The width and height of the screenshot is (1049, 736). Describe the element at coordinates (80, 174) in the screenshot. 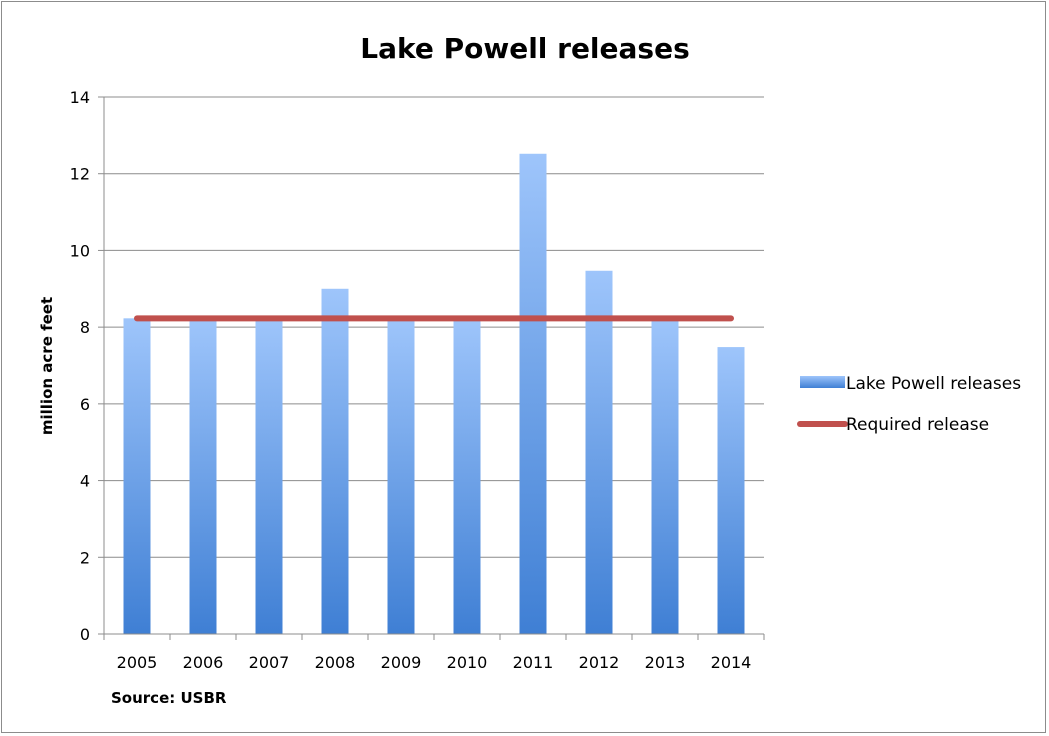

I see `y-tick-label: 12` at that location.